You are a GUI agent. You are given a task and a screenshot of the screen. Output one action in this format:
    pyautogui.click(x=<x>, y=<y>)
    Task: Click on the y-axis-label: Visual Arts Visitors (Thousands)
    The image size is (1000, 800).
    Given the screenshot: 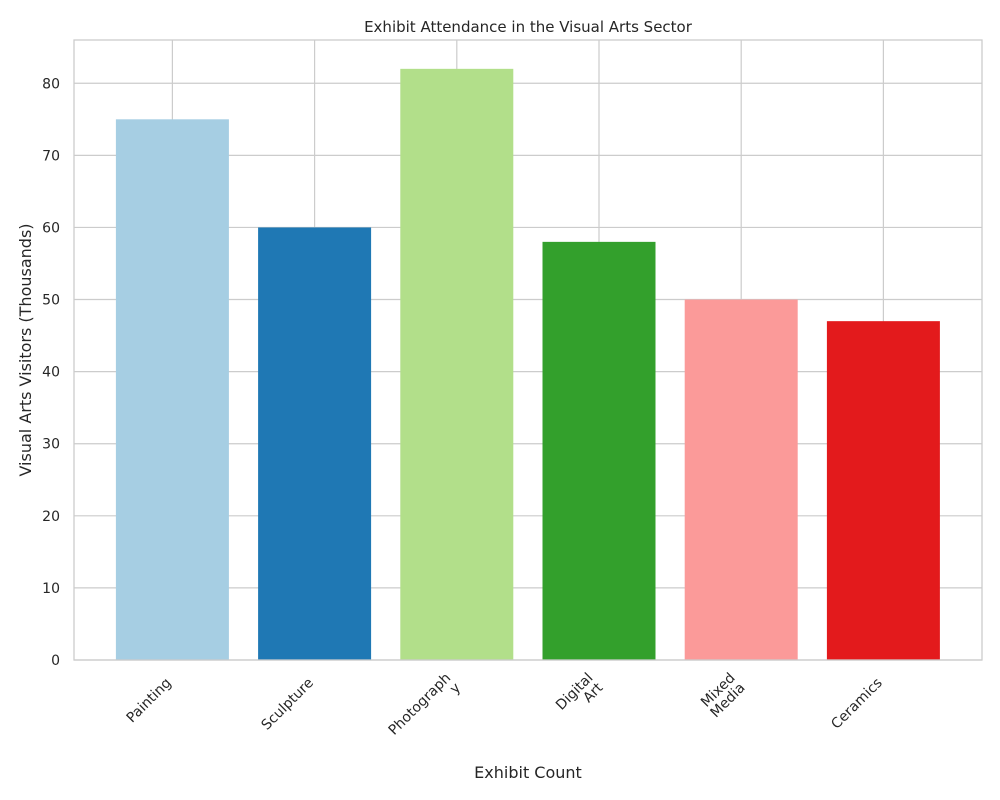 What is the action you would take?
    pyautogui.click(x=25, y=349)
    